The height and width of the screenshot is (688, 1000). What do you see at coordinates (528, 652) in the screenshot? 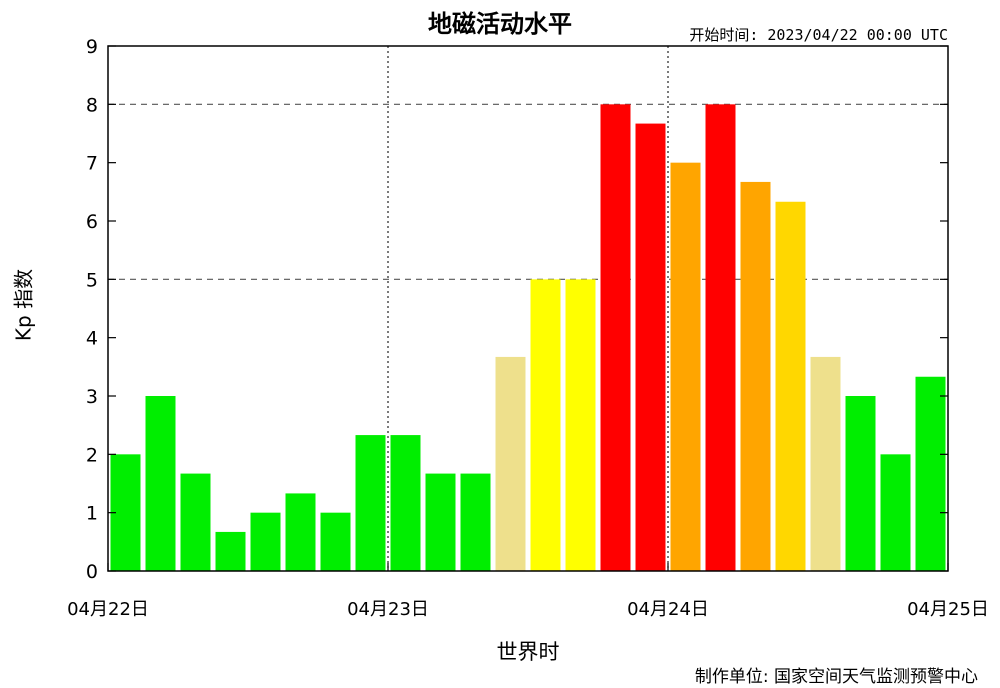
I see `x-axis-label: 世界时` at bounding box center [528, 652].